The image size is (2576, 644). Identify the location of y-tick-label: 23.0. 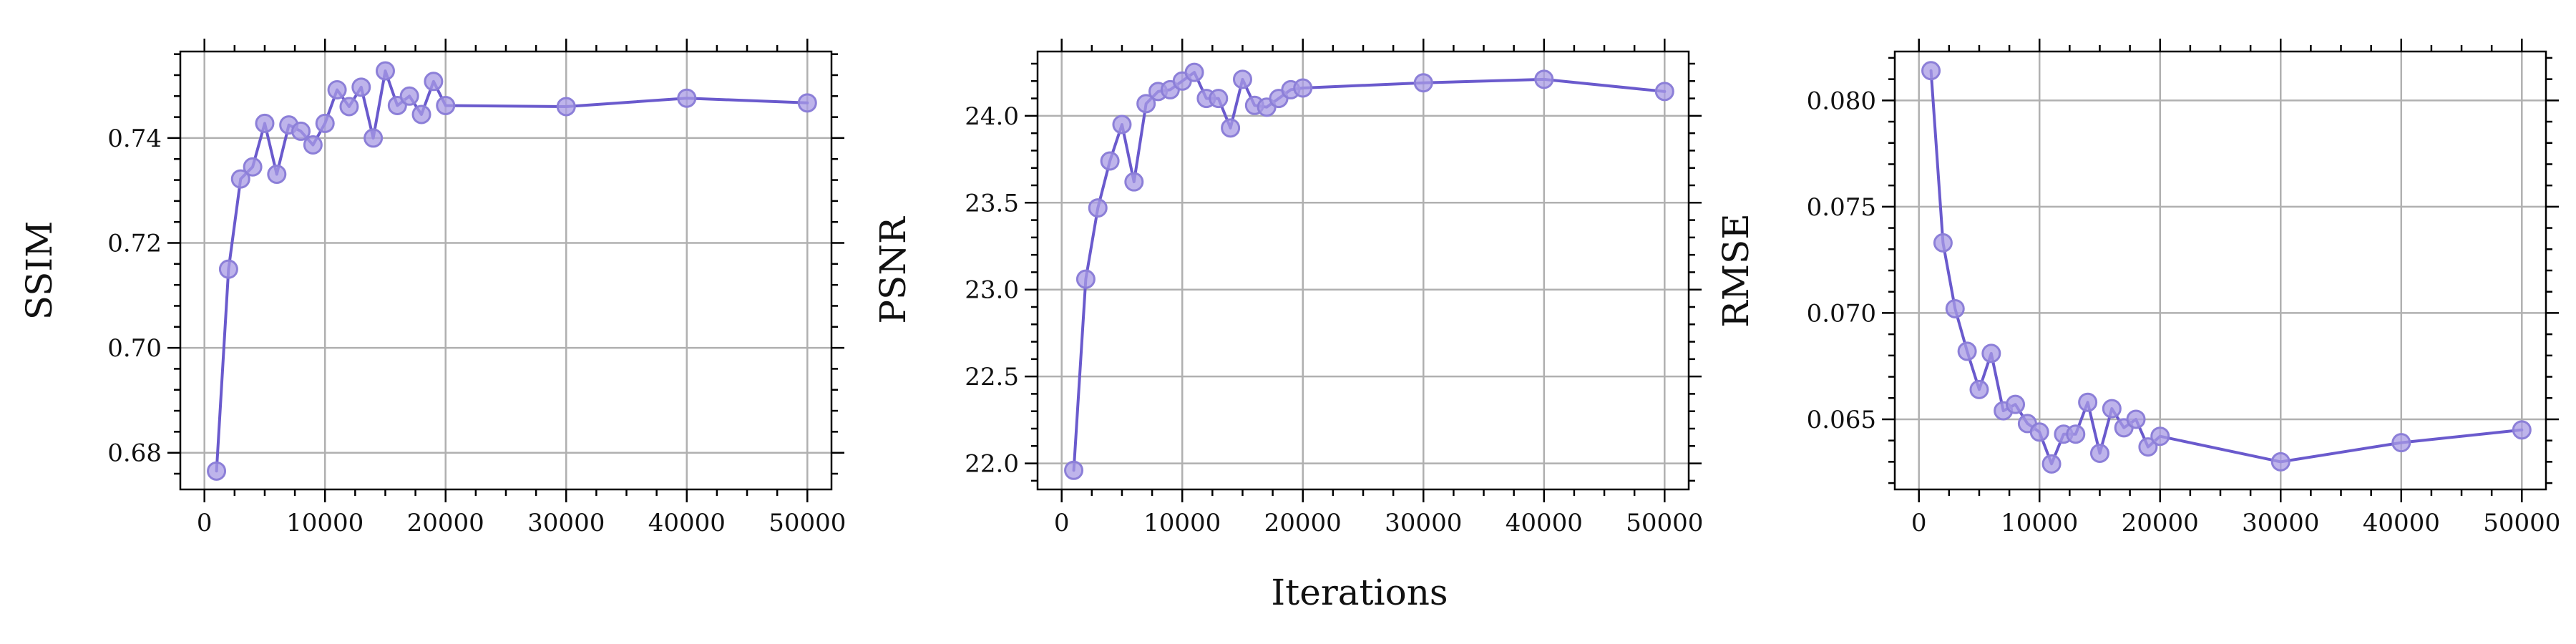
(992, 290).